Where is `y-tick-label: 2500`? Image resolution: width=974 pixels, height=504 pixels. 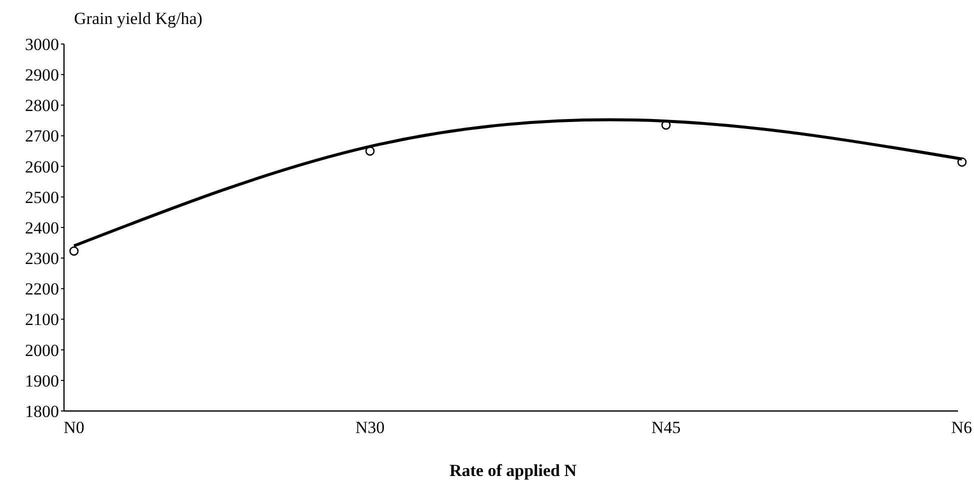 y-tick-label: 2500 is located at coordinates (42, 197).